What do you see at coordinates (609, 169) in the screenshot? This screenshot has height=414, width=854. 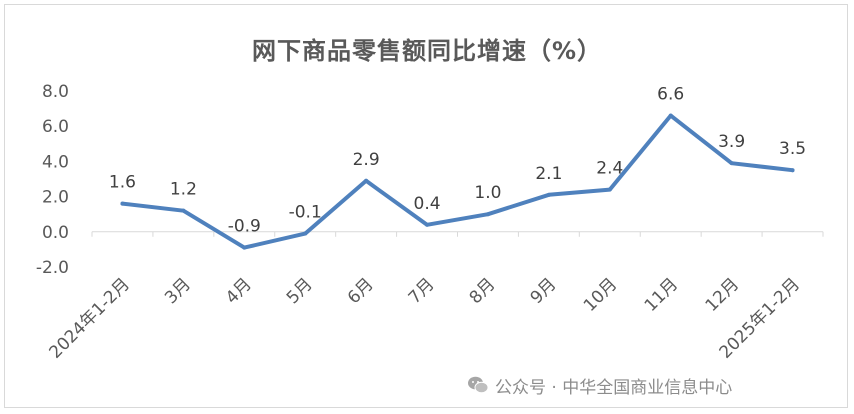 I see `data-label: 2.4` at bounding box center [609, 169].